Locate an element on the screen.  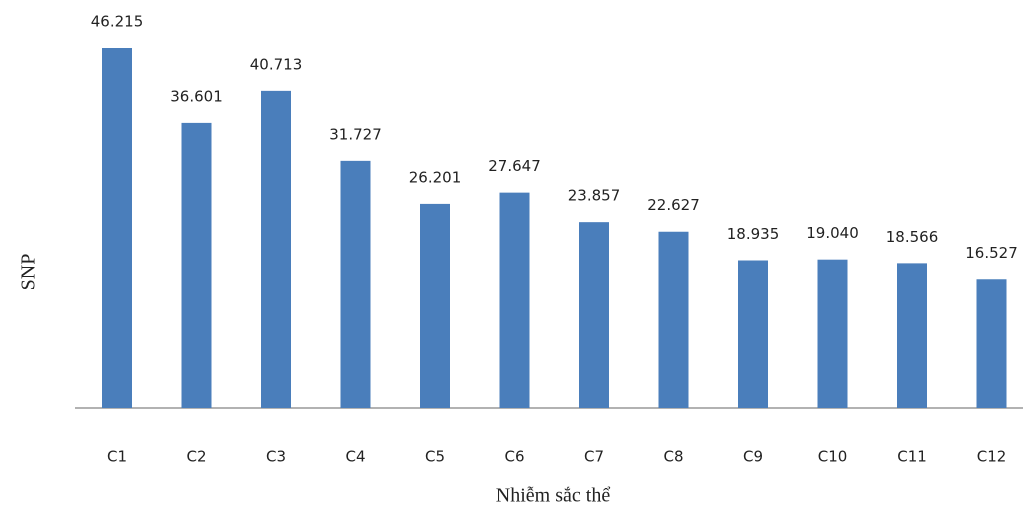
value-label: 27.647 is located at coordinates (514, 166).